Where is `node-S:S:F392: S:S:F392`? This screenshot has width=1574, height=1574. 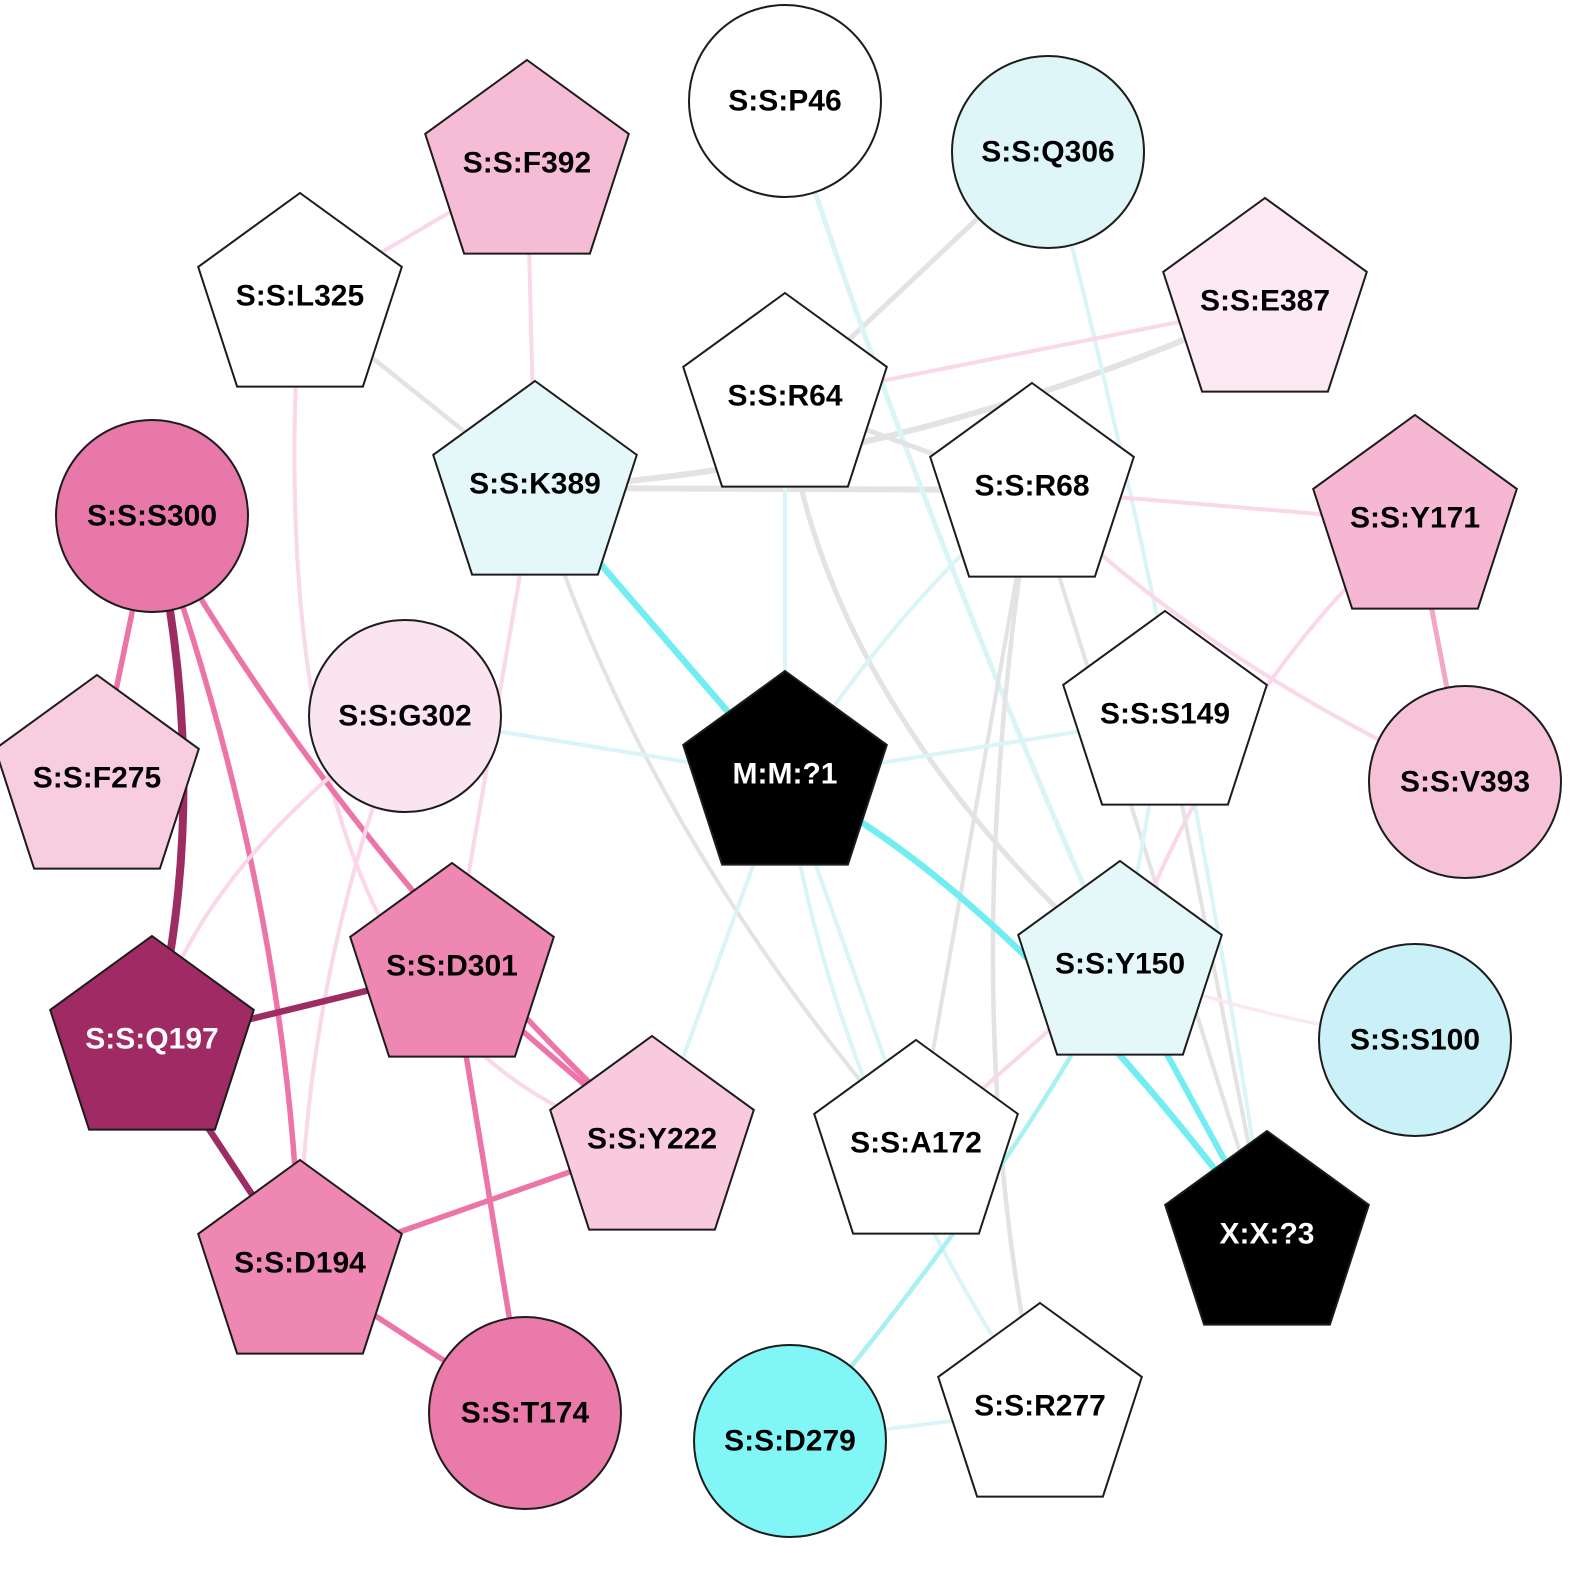
node-S:S:F392: S:S:F392 is located at coordinates (527, 156).